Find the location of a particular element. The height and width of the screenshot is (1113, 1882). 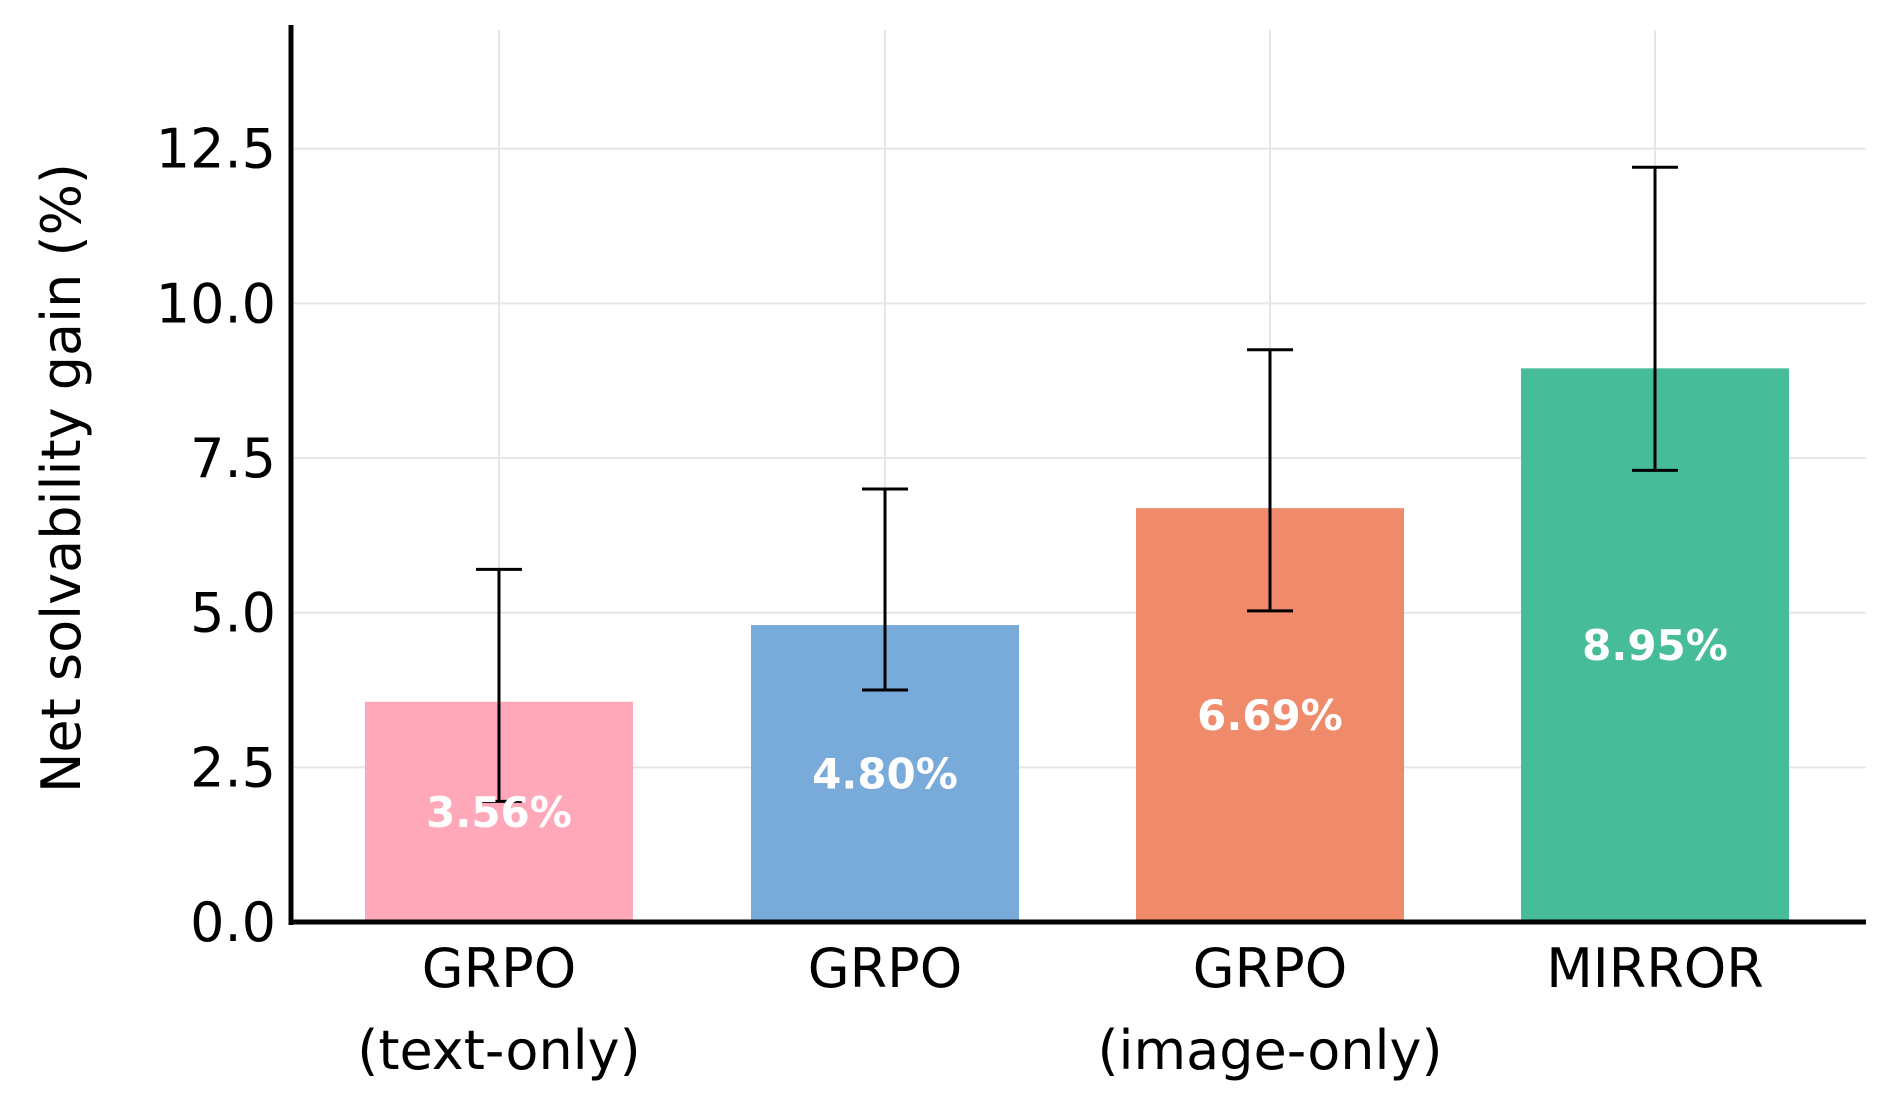

y-axis-title: Net solvability gain (%) is located at coordinates (61, 478).